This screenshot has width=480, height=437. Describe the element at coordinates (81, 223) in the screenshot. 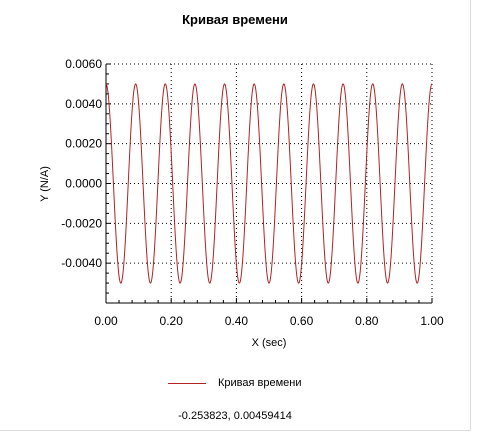

I see `y-tick-label: -0.0020` at that location.